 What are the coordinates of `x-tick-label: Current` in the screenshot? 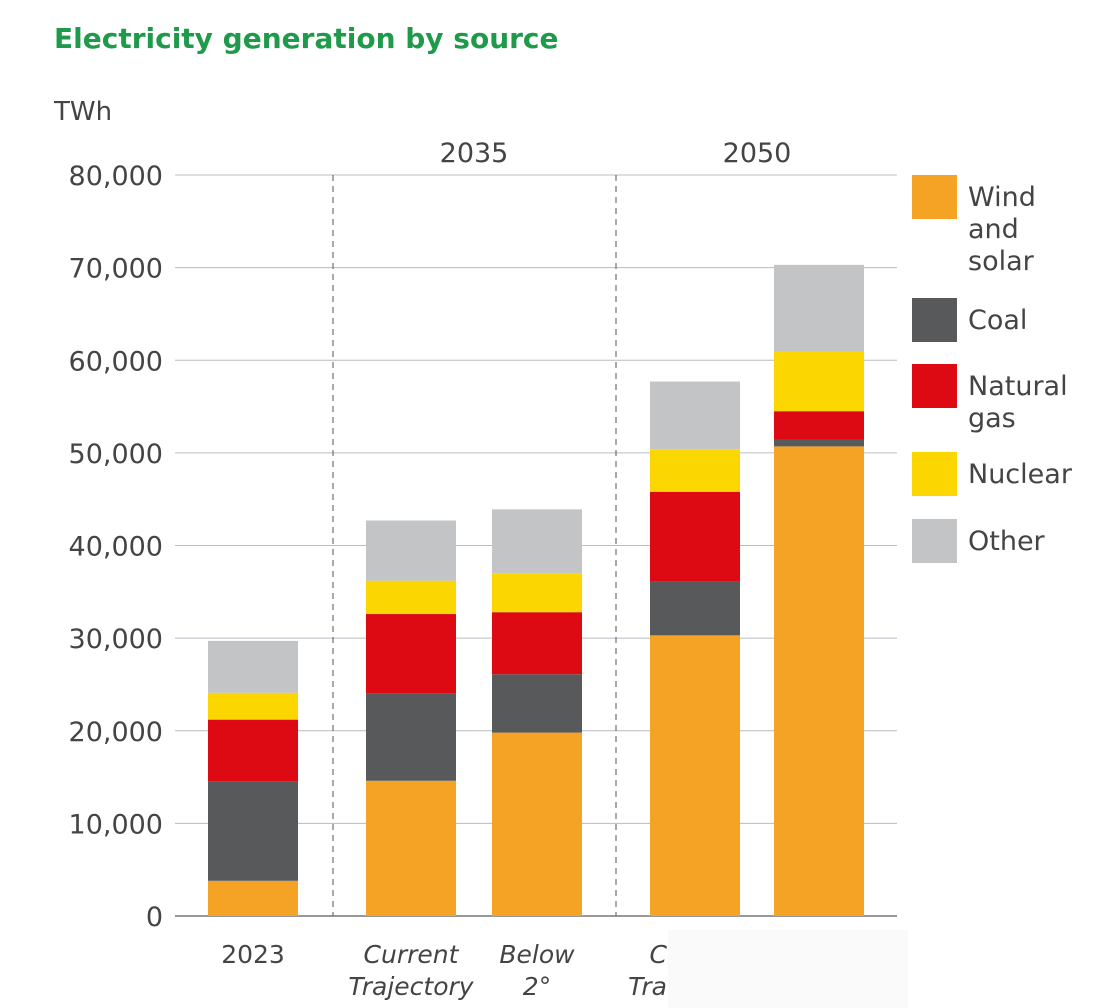 It's located at (412, 954).